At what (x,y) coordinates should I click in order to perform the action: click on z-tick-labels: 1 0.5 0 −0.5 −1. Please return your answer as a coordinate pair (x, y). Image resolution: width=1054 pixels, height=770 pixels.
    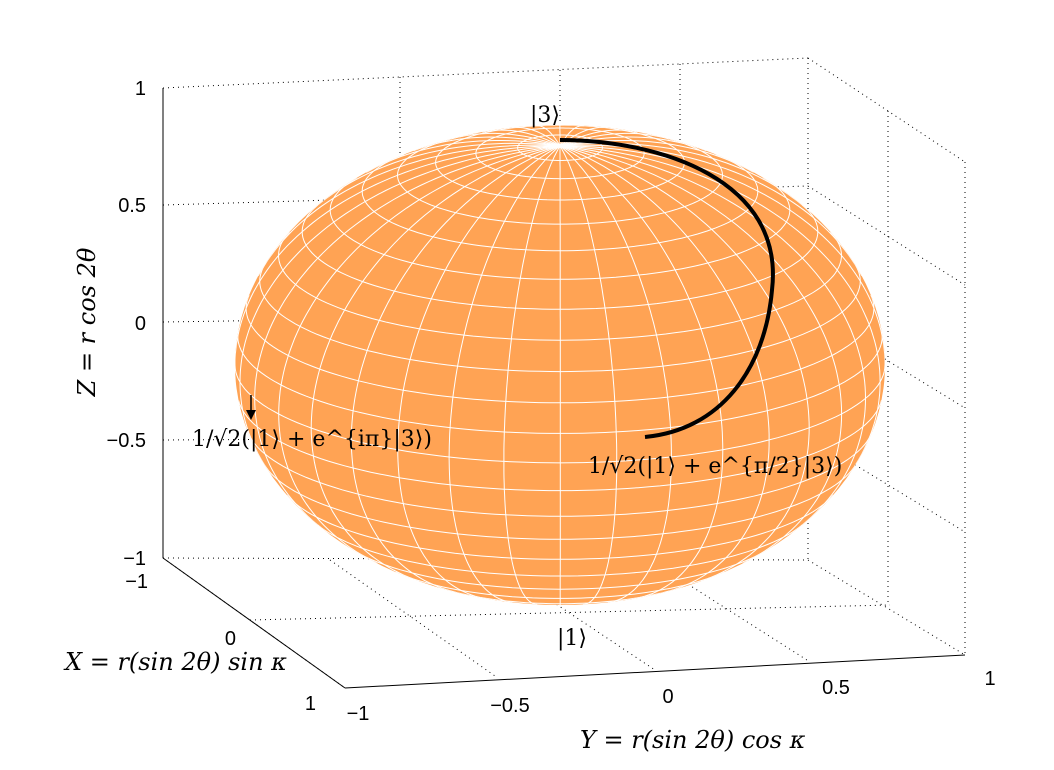
    Looking at the image, I should click on (126, 324).